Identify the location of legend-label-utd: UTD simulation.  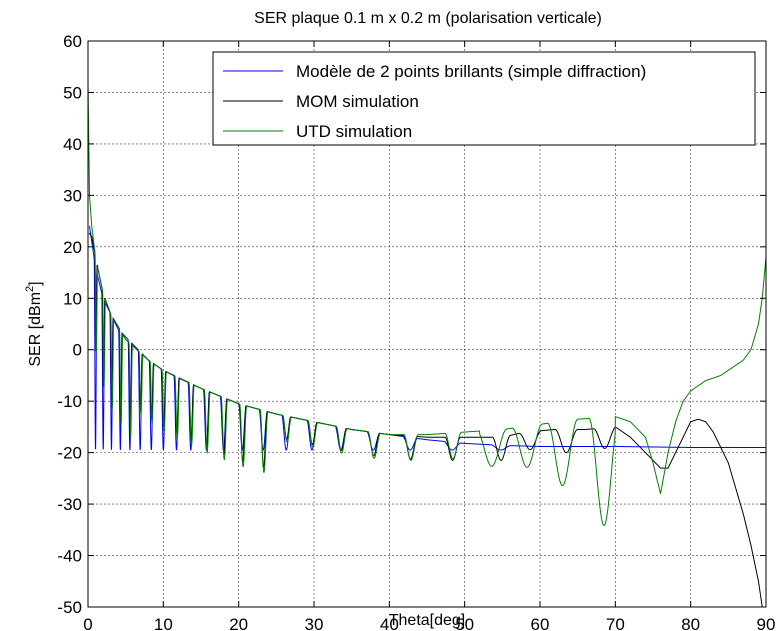
(354, 131).